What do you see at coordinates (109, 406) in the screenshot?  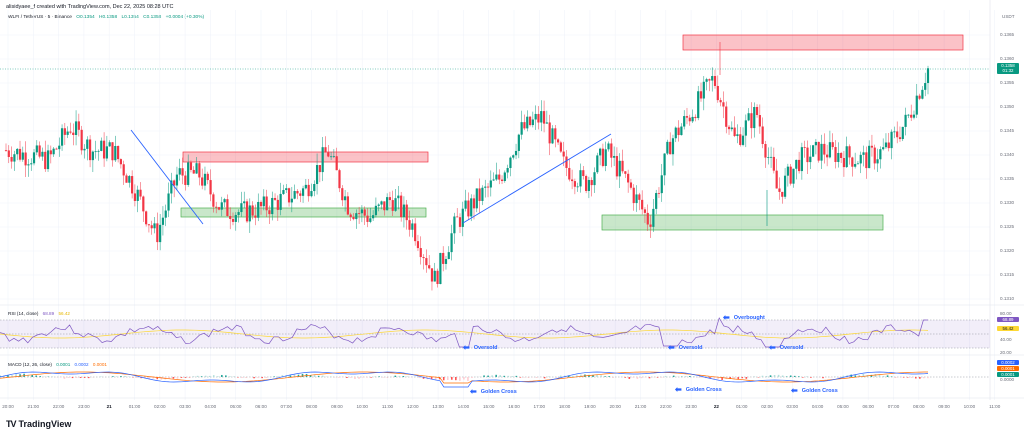 I see `time-tick: 21` at bounding box center [109, 406].